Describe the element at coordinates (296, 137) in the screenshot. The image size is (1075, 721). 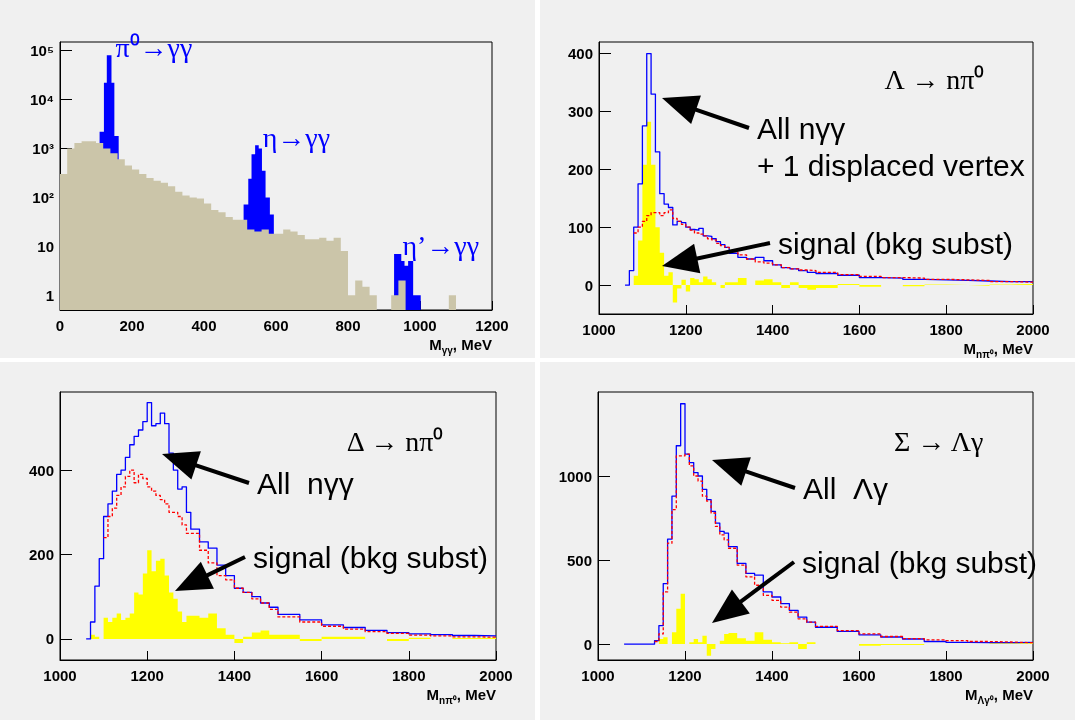
I see `series-label: η→γγ` at that location.